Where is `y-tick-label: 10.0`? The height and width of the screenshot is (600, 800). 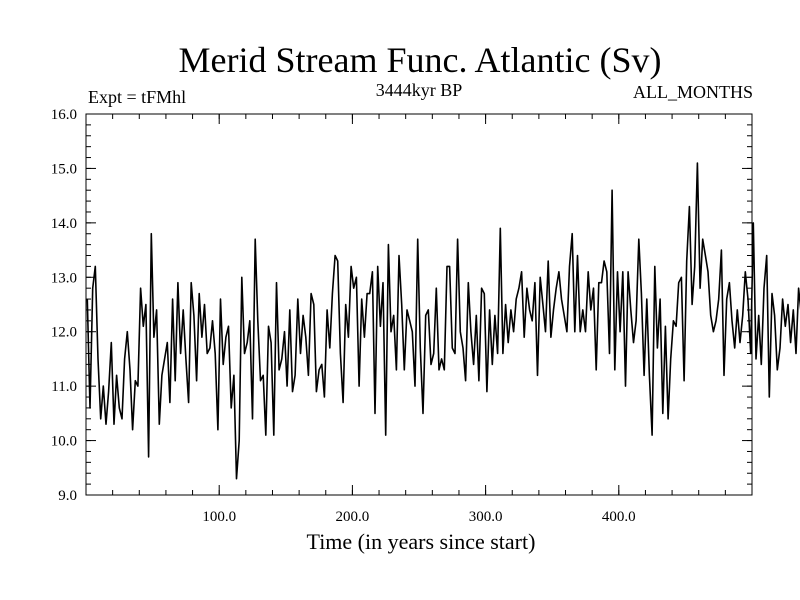
y-tick-label: 10.0 is located at coordinates (64, 442).